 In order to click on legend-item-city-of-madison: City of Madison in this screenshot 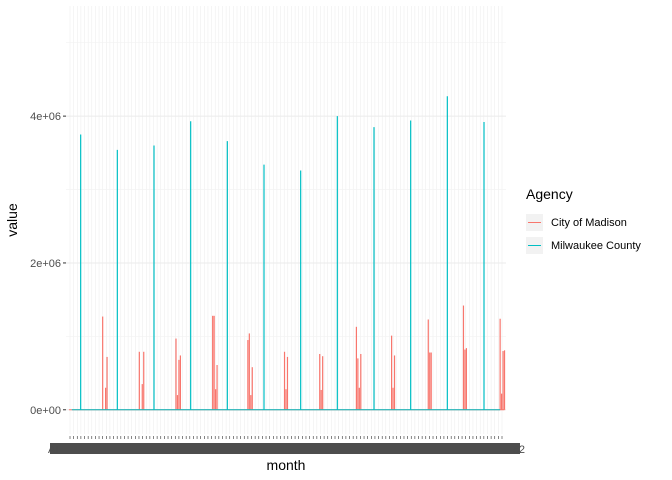, I will do `click(583, 222)`.